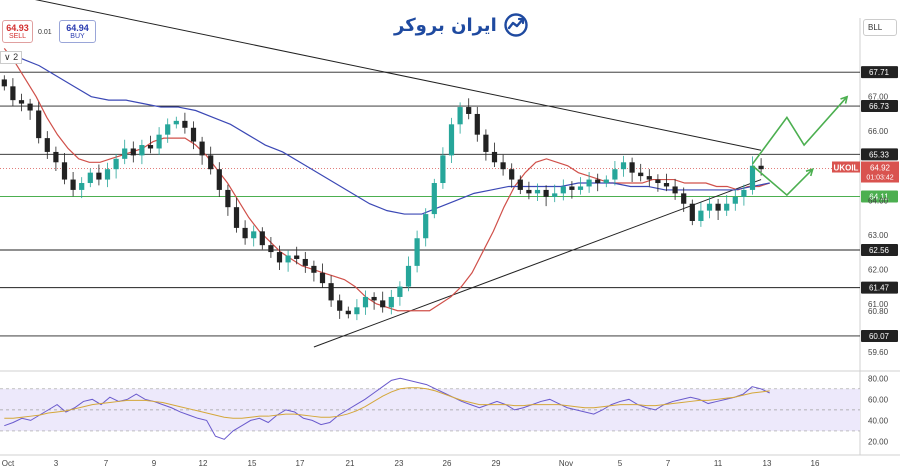  I want to click on time-tick: 26, so click(447, 463).